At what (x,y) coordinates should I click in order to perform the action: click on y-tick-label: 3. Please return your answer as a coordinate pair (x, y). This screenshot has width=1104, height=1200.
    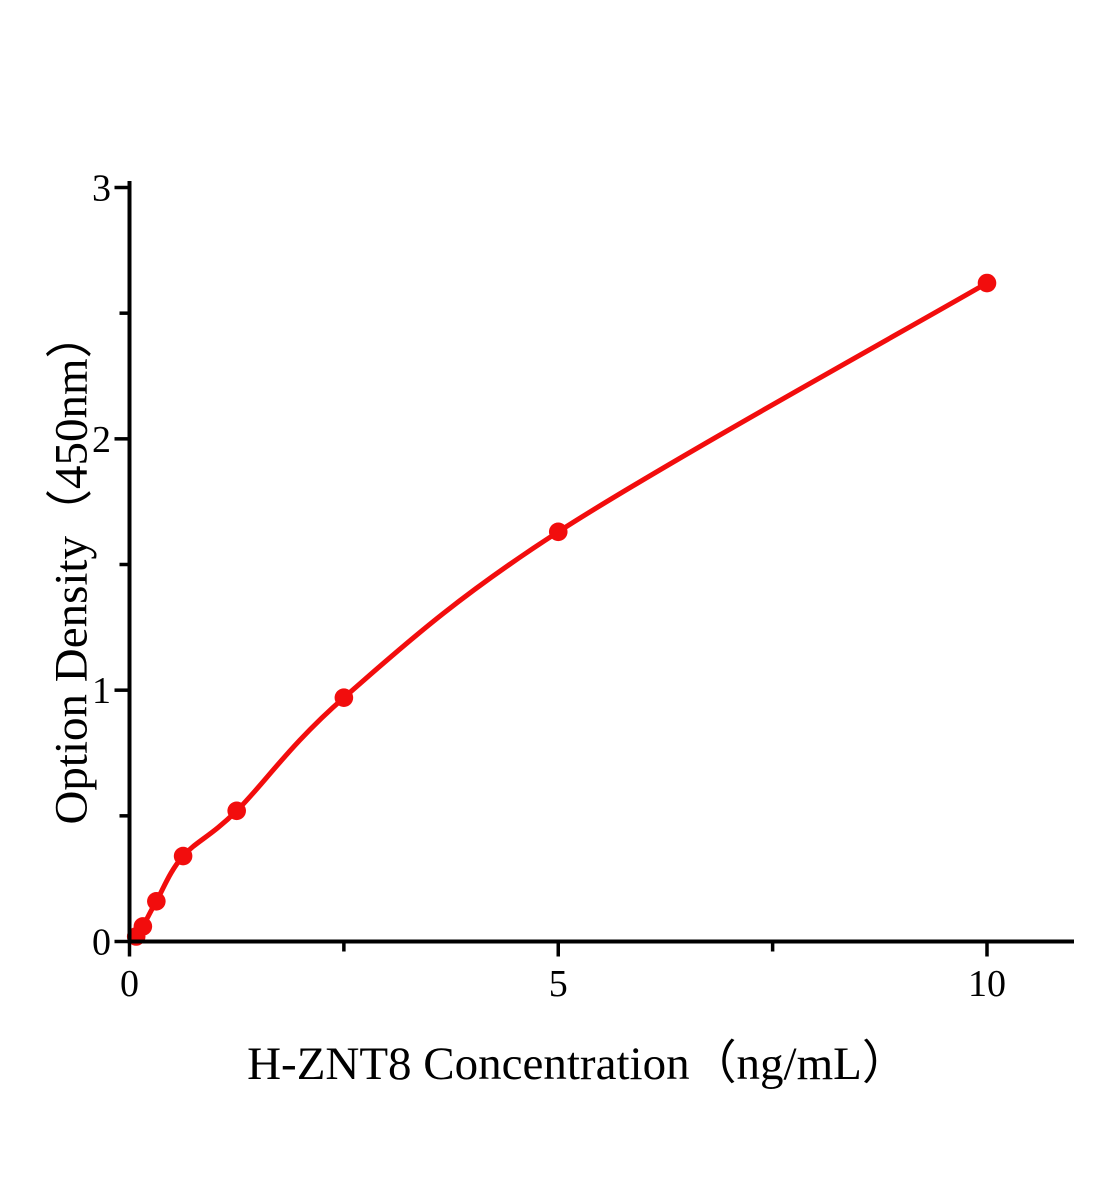
    Looking at the image, I should click on (101, 189).